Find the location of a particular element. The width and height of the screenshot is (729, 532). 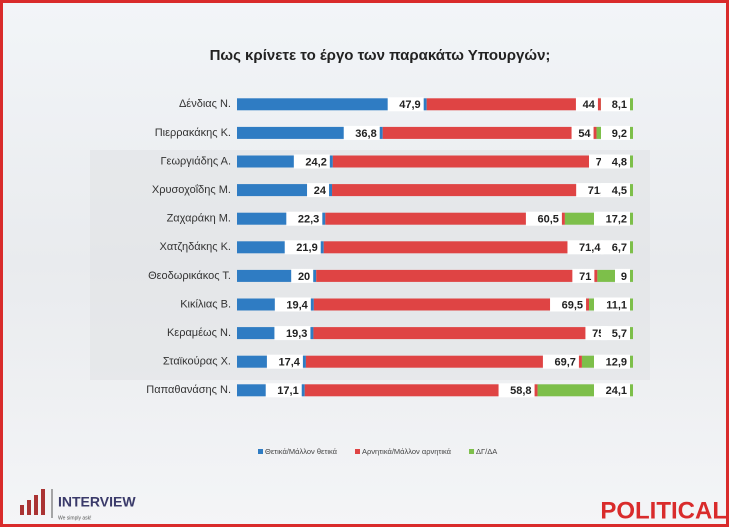

data-label: 69,5 is located at coordinates (572, 305).